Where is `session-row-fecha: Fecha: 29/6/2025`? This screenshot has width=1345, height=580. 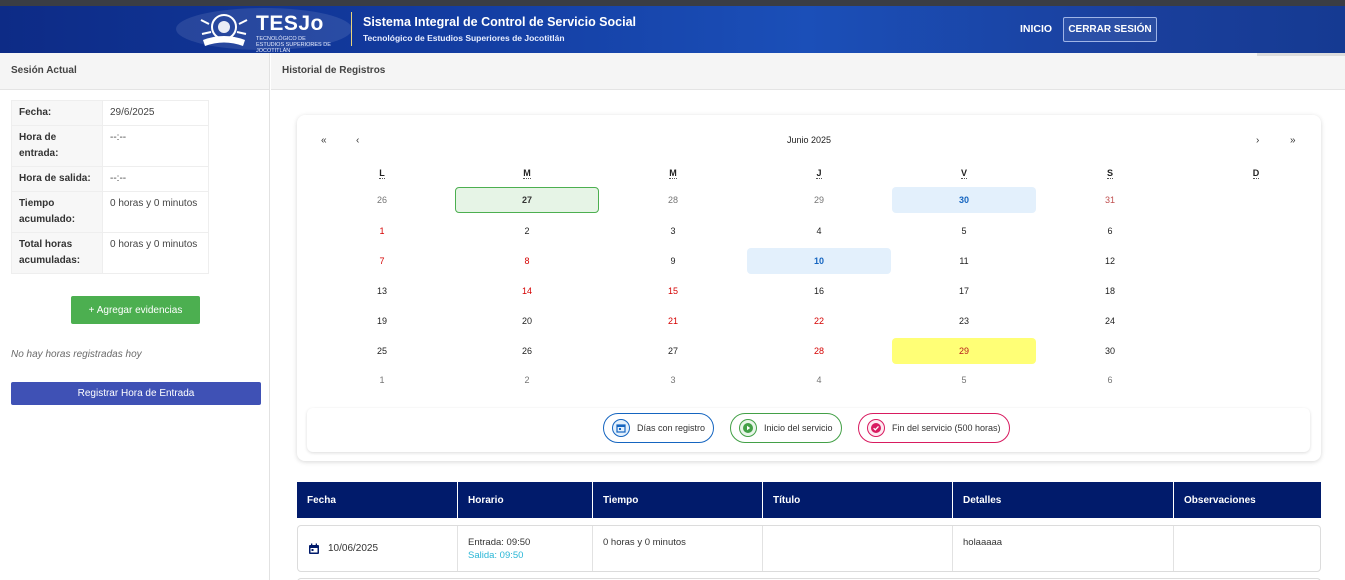
session-row-fecha: Fecha: 29/6/2025 is located at coordinates (110, 113).